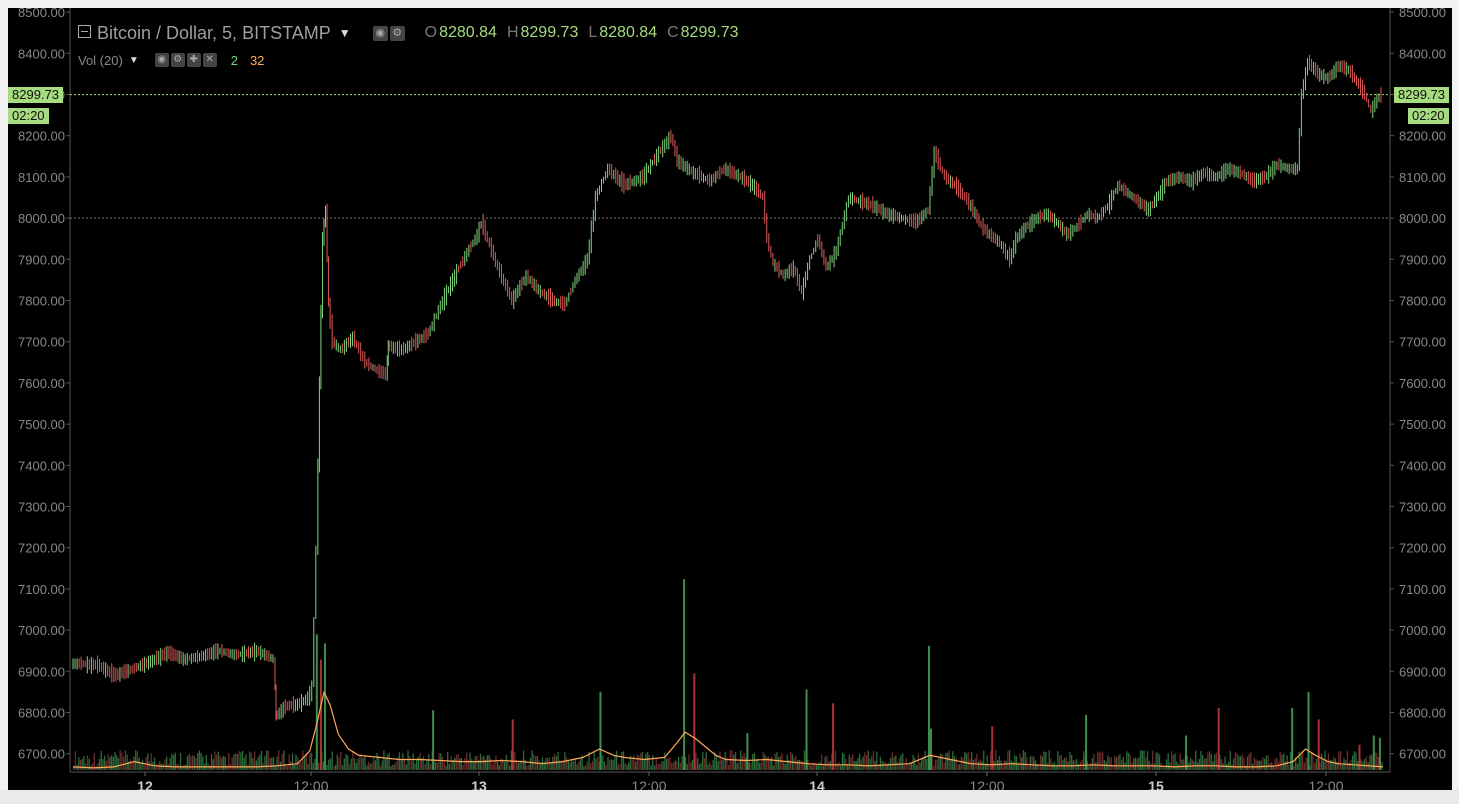 This screenshot has height=804, width=1459. Describe the element at coordinates (41, 218) in the screenshot. I see `y-tick-label: 8000.00` at that location.